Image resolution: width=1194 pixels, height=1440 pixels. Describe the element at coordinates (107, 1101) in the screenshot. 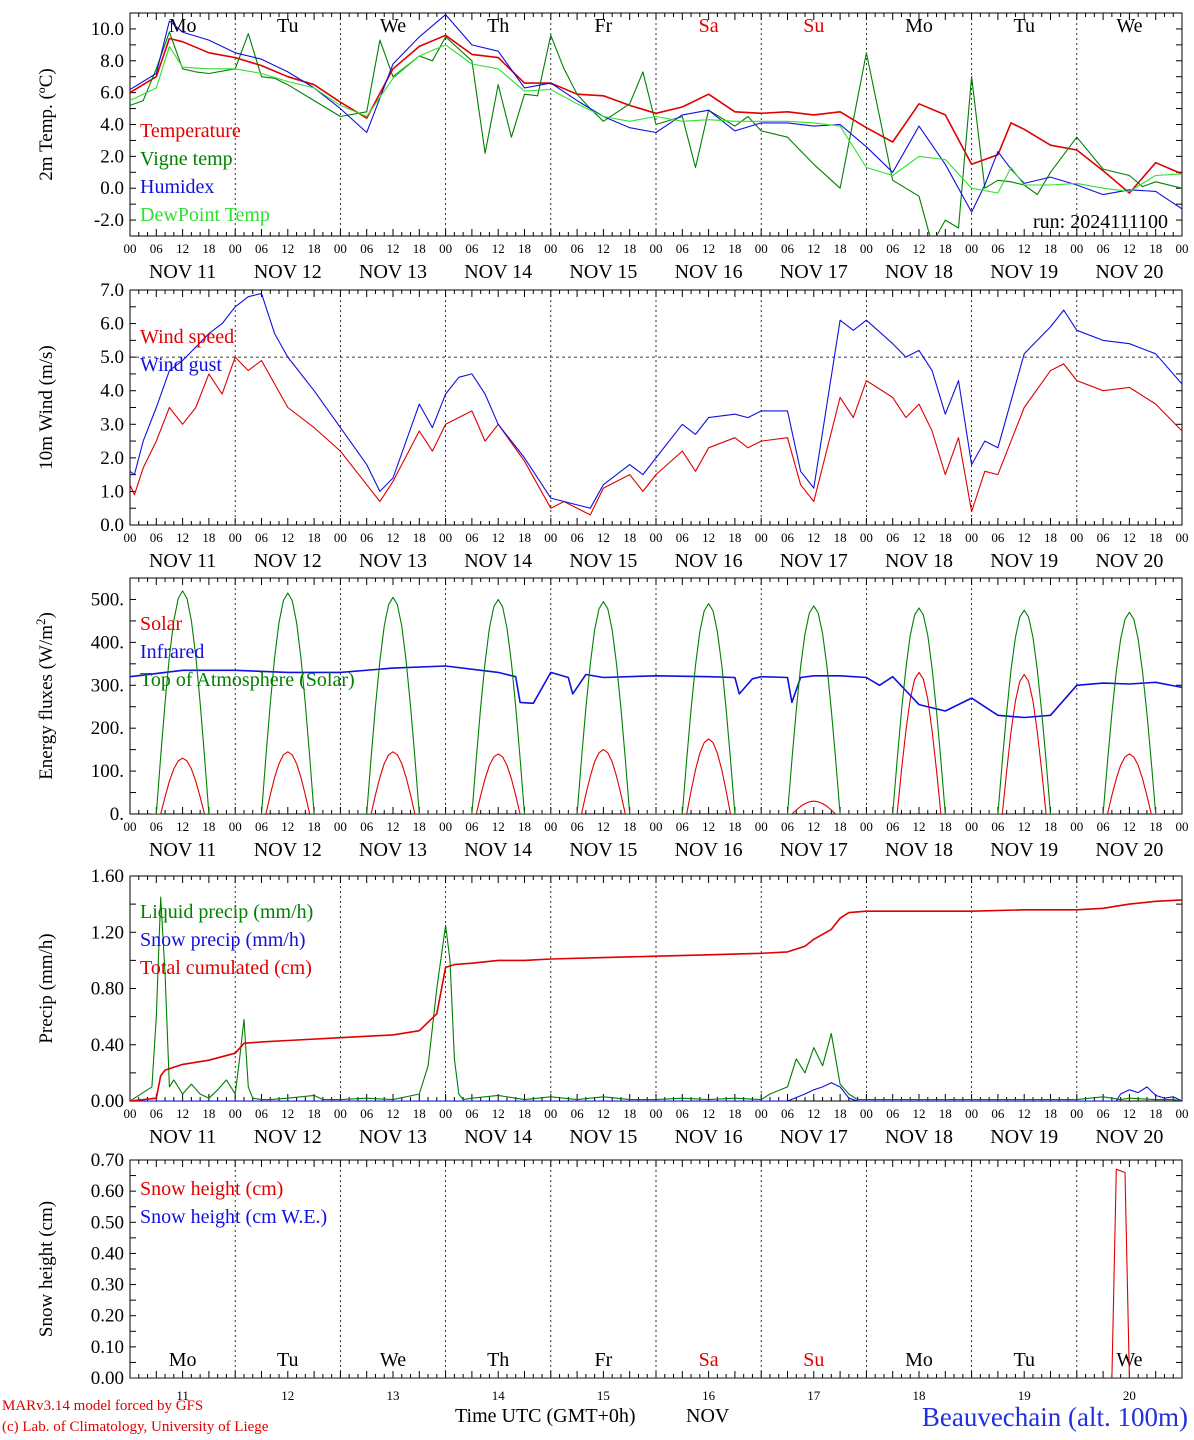

I see `y-tick-label: 0.00` at that location.